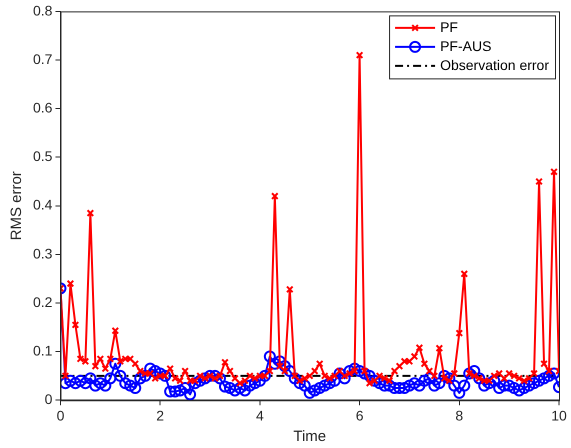 This screenshot has width=571, height=448. What do you see at coordinates (495, 64) in the screenshot?
I see `legend-label: Observation error` at bounding box center [495, 64].